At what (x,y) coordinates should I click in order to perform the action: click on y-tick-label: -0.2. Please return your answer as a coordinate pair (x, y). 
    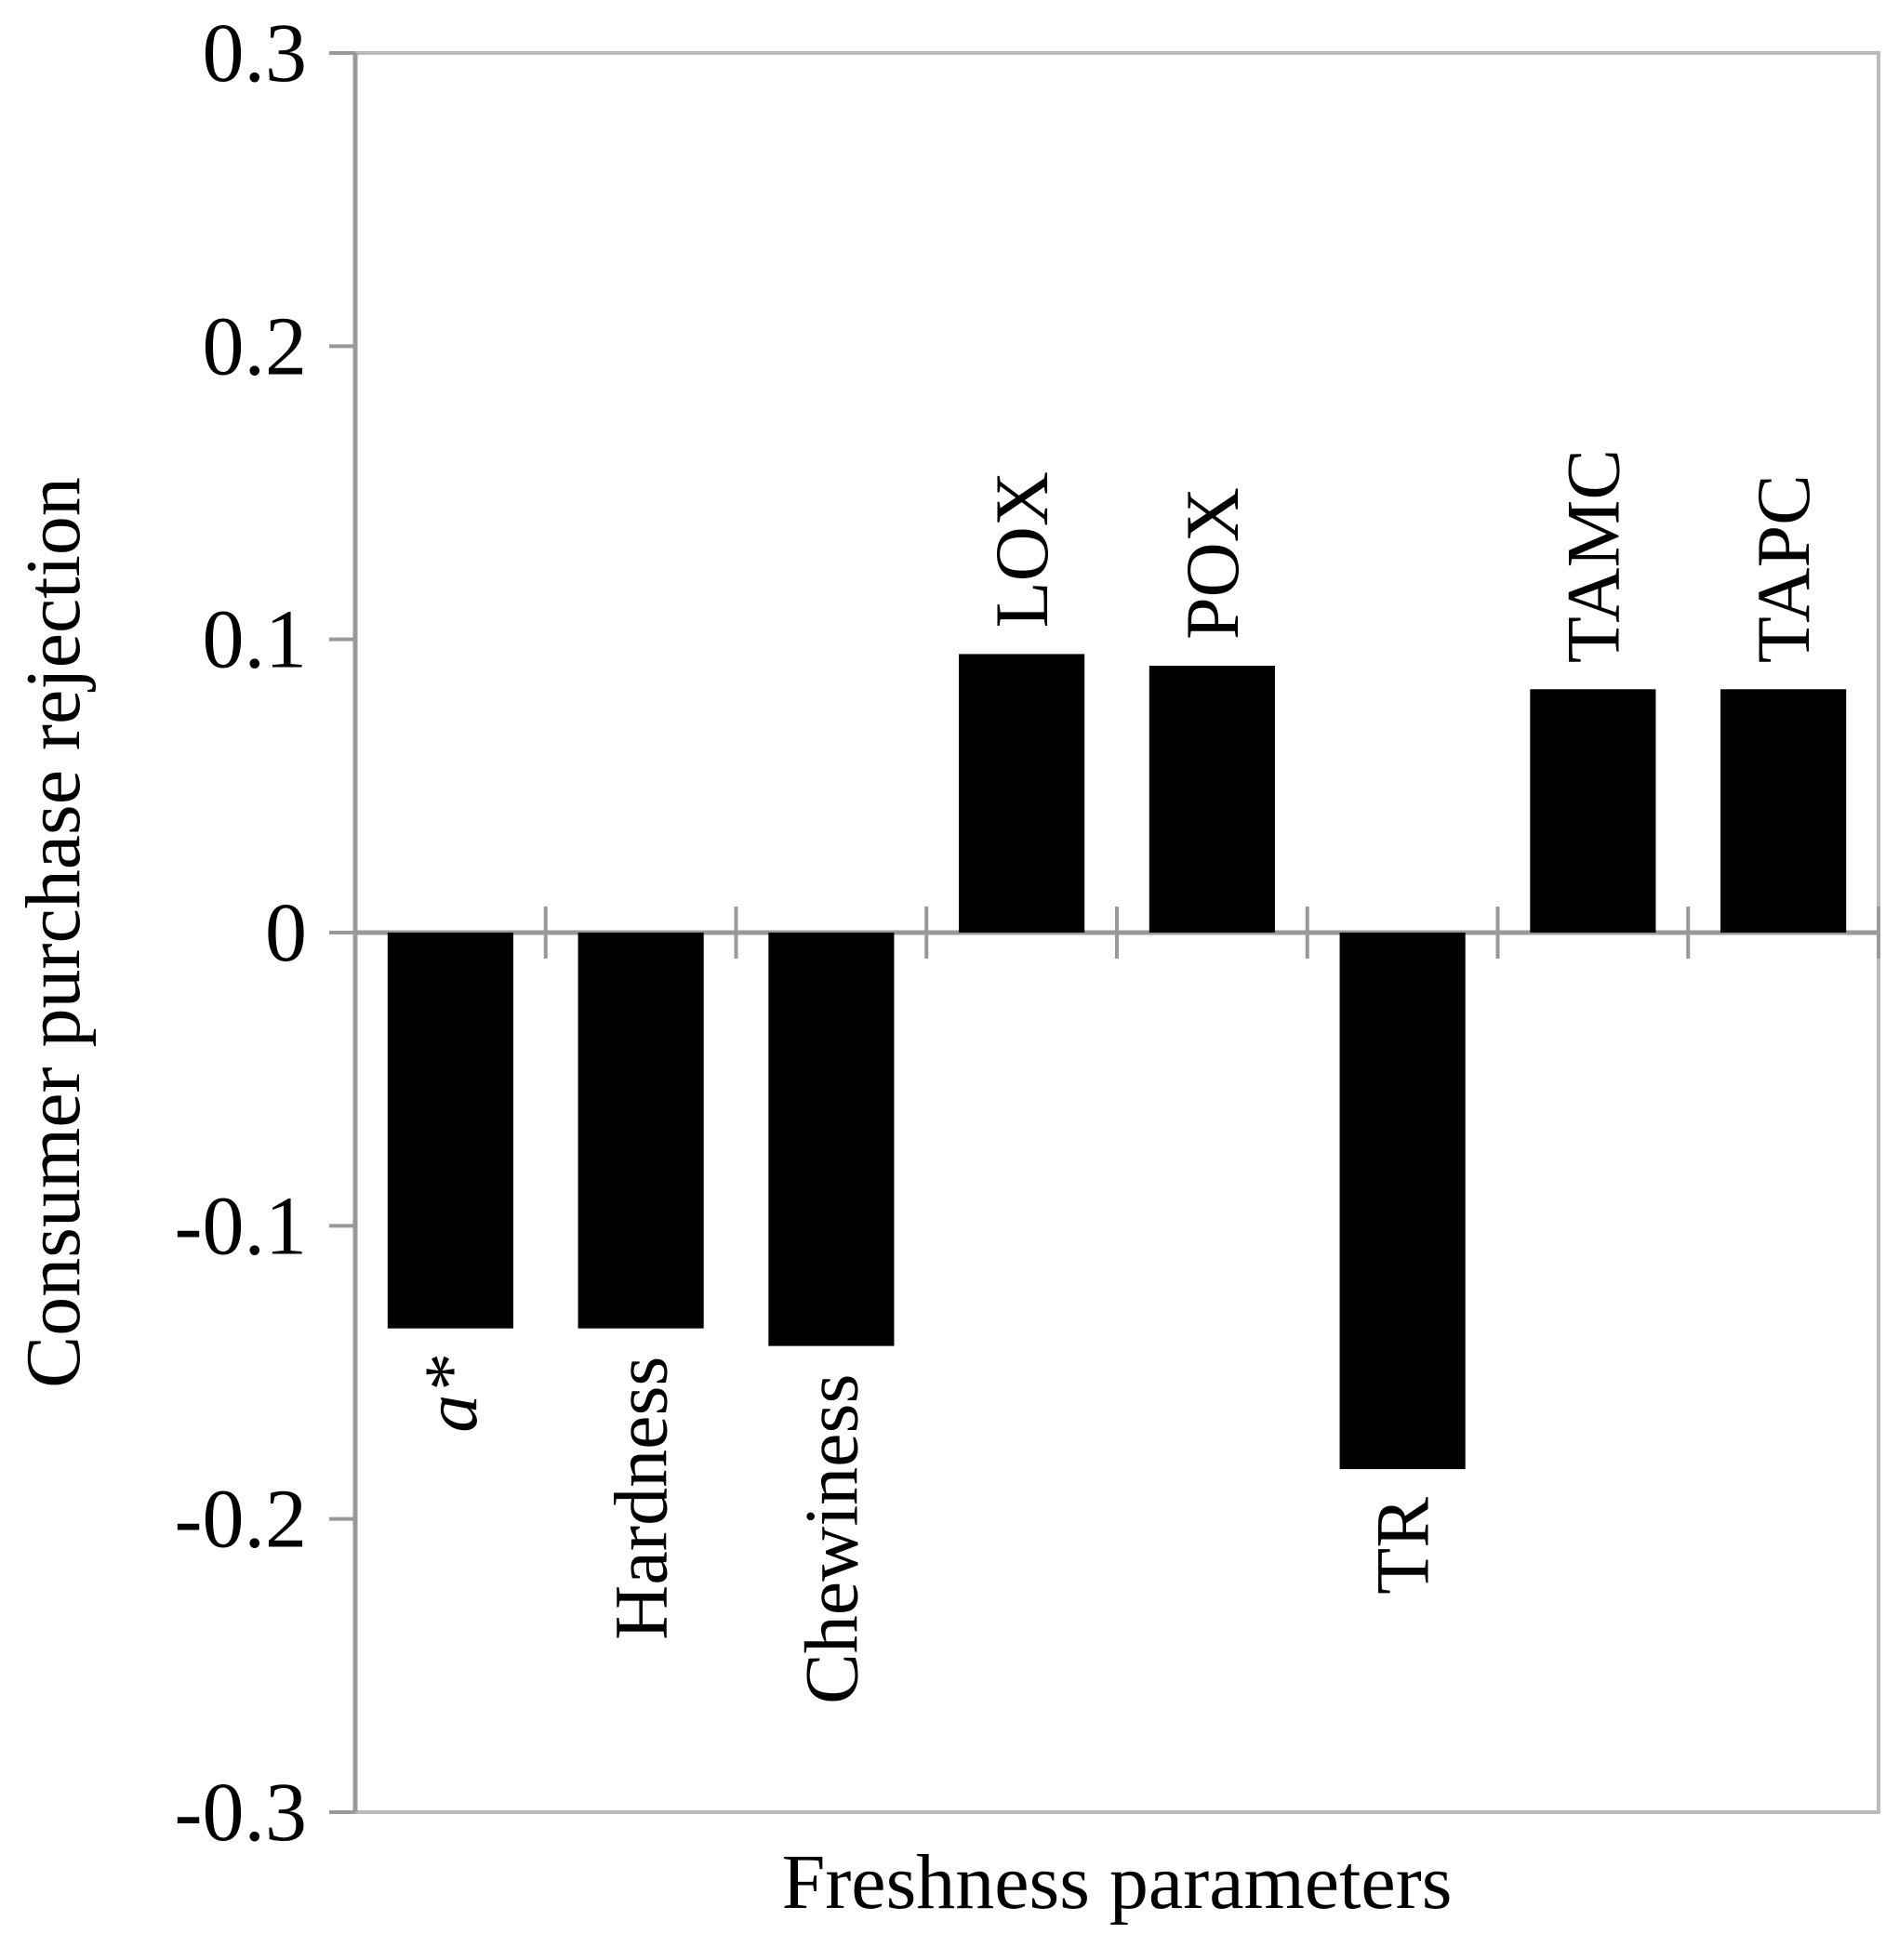
    Looking at the image, I should click on (241, 1520).